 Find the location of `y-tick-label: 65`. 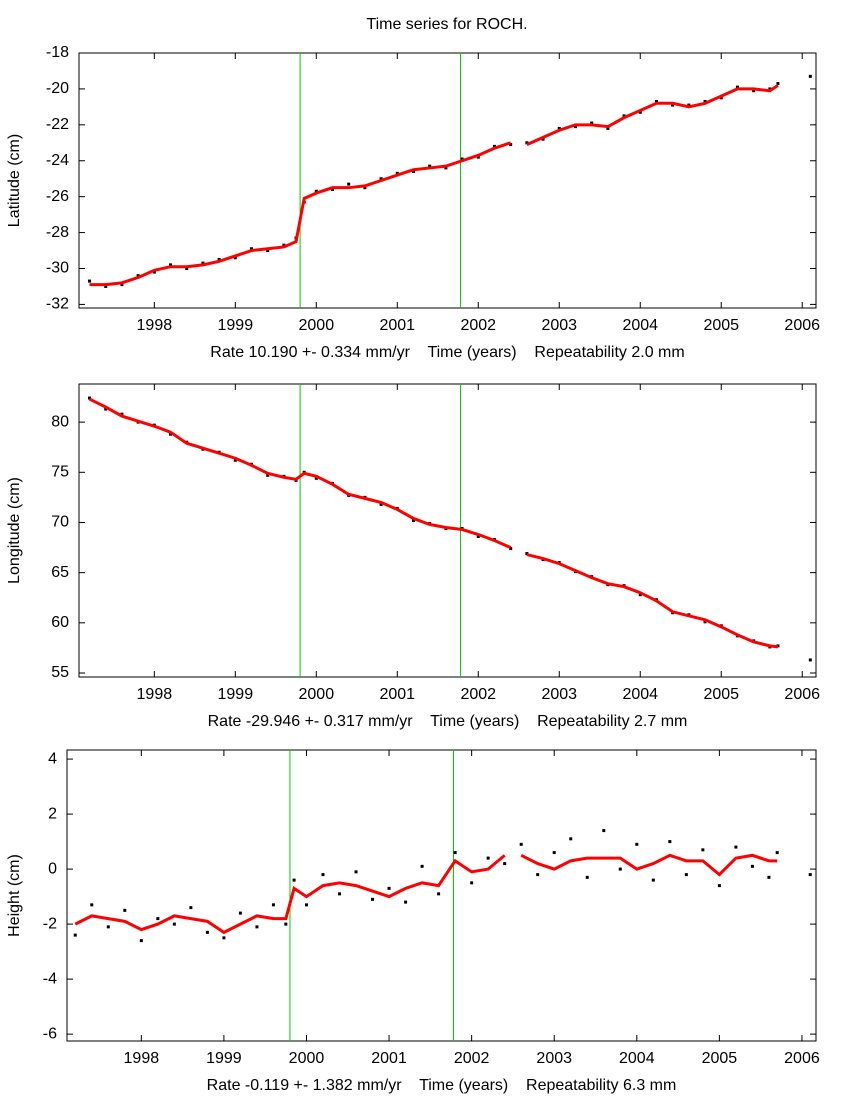

y-tick-label: 65 is located at coordinates (60, 572).